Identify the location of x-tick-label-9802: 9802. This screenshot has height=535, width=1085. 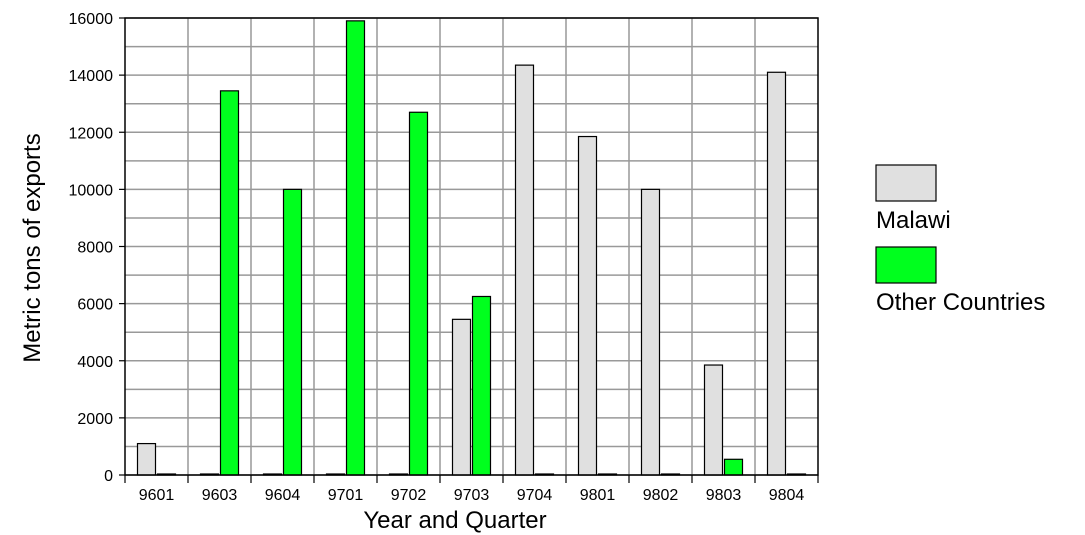
(661, 495).